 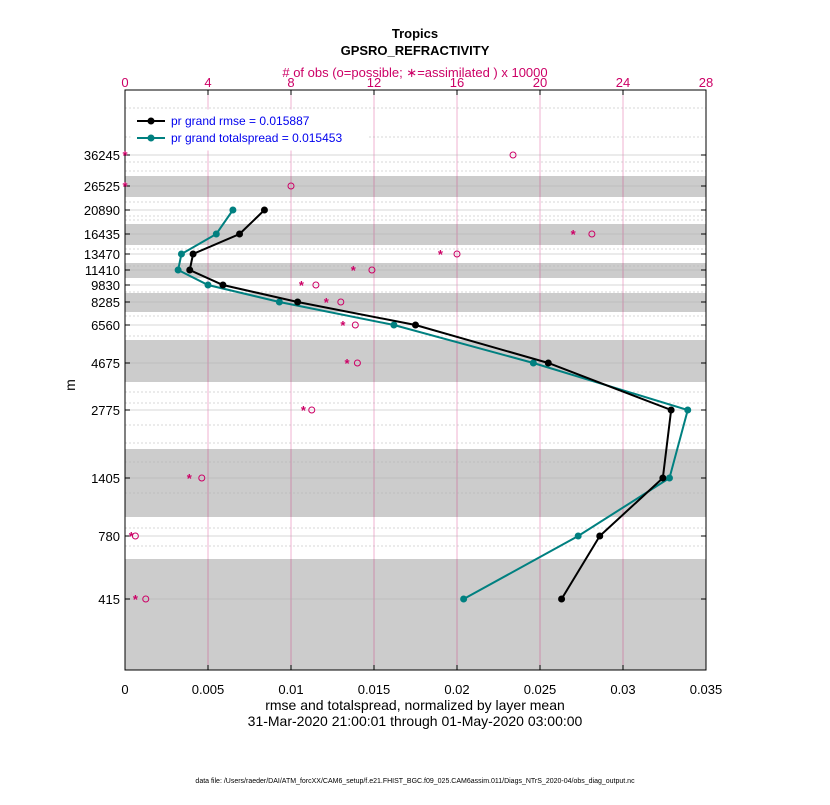 I want to click on y-tick-label: 4675, so click(x=105, y=363).